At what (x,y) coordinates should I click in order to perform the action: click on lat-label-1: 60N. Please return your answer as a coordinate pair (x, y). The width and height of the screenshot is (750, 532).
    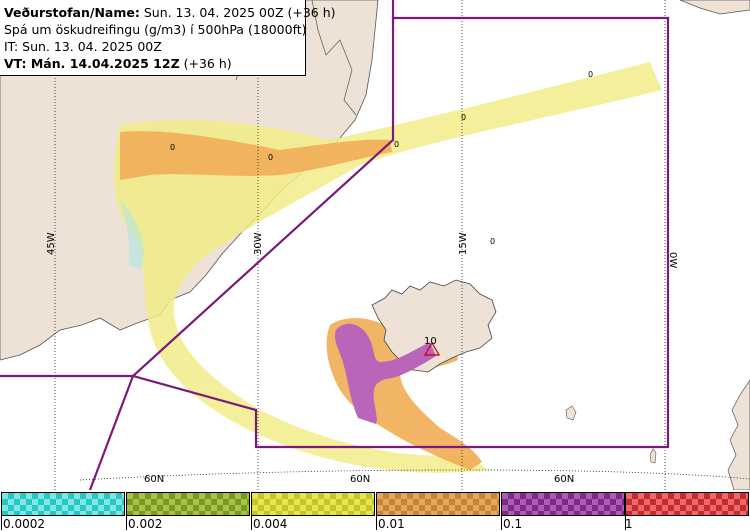
    Looking at the image, I should click on (154, 479).